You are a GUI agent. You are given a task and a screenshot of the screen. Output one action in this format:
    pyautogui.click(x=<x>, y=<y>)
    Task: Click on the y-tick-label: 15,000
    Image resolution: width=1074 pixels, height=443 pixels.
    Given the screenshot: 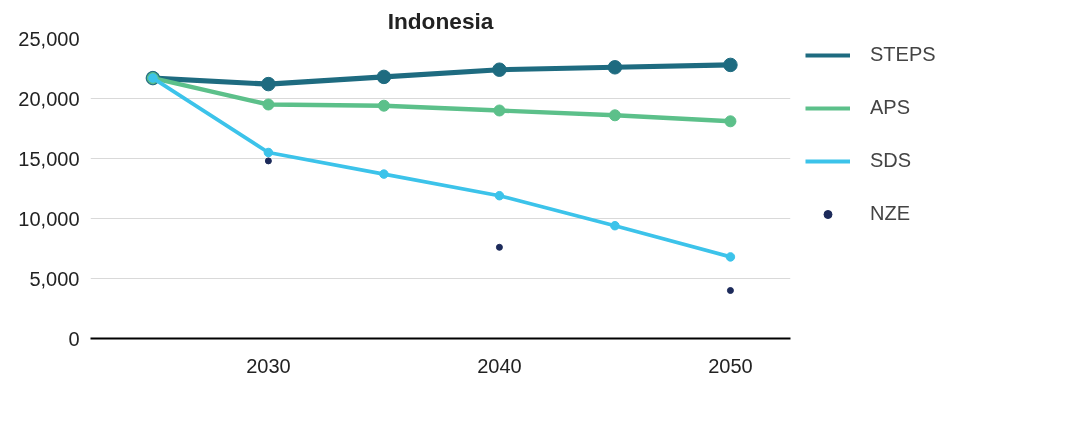 What is the action you would take?
    pyautogui.click(x=49, y=158)
    